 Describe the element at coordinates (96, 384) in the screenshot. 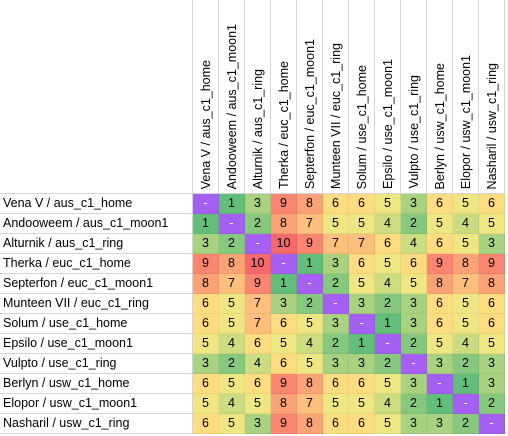

I see `row-header: Berlyn / usw_c1_home` at that location.